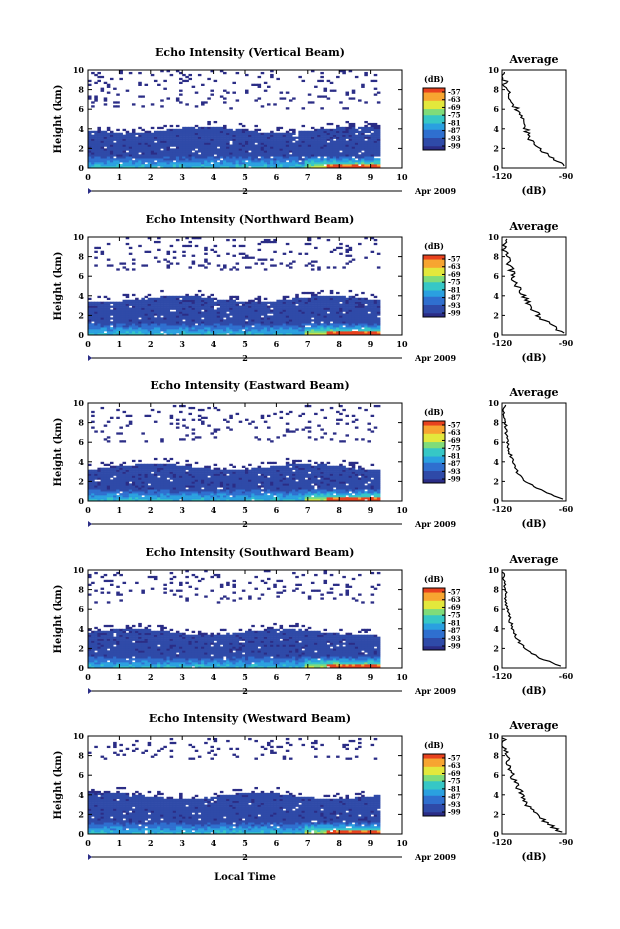  What do you see at coordinates (245, 191) in the screenshot?
I see `day-marker-label: 2` at bounding box center [245, 191].